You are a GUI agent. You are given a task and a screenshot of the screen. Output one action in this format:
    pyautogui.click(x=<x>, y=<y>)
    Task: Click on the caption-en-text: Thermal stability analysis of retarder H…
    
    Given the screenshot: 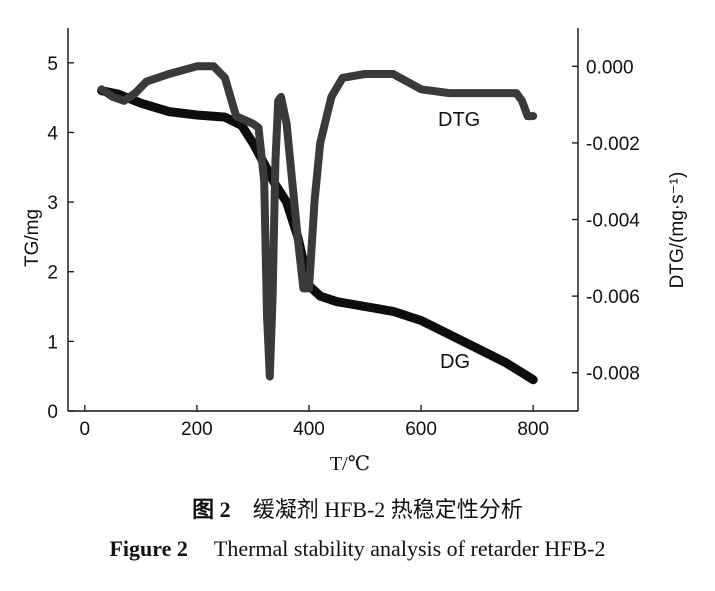 What is the action you would take?
    pyautogui.click(x=409, y=548)
    